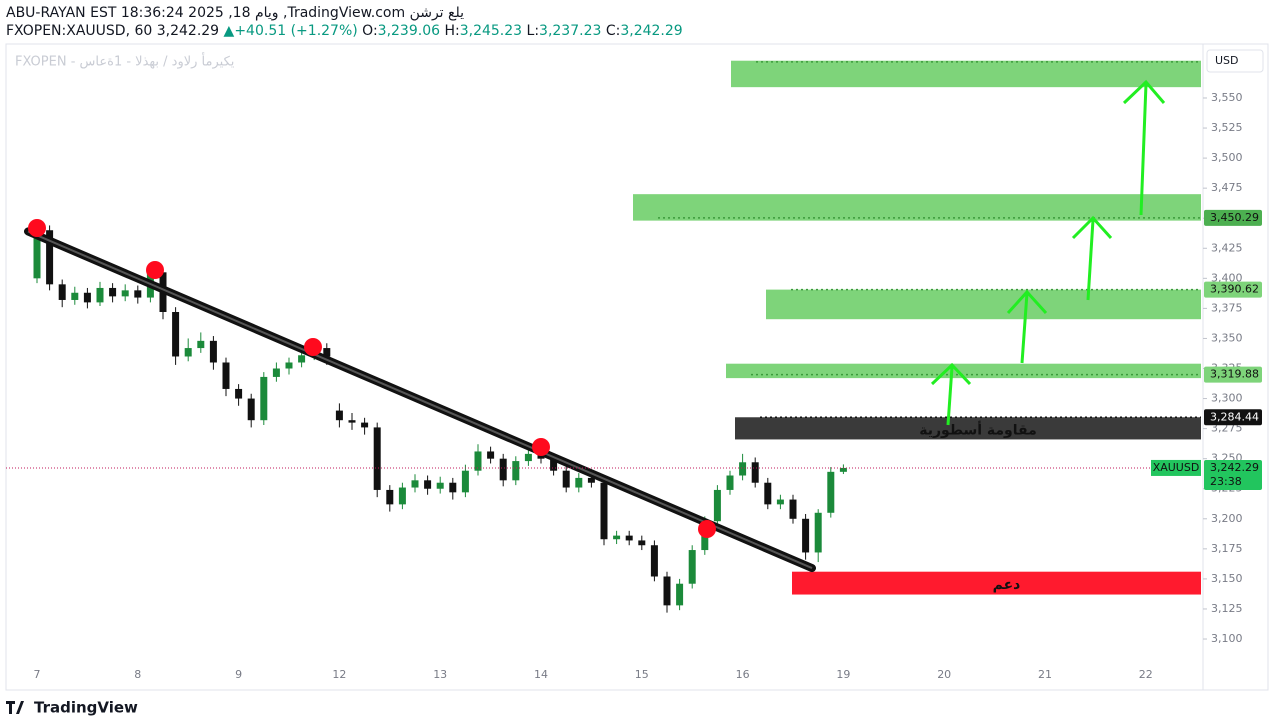 This screenshot has width=1275, height=726. What do you see at coordinates (1227, 608) in the screenshot?
I see `y-tick-label: 3,125` at bounding box center [1227, 608].